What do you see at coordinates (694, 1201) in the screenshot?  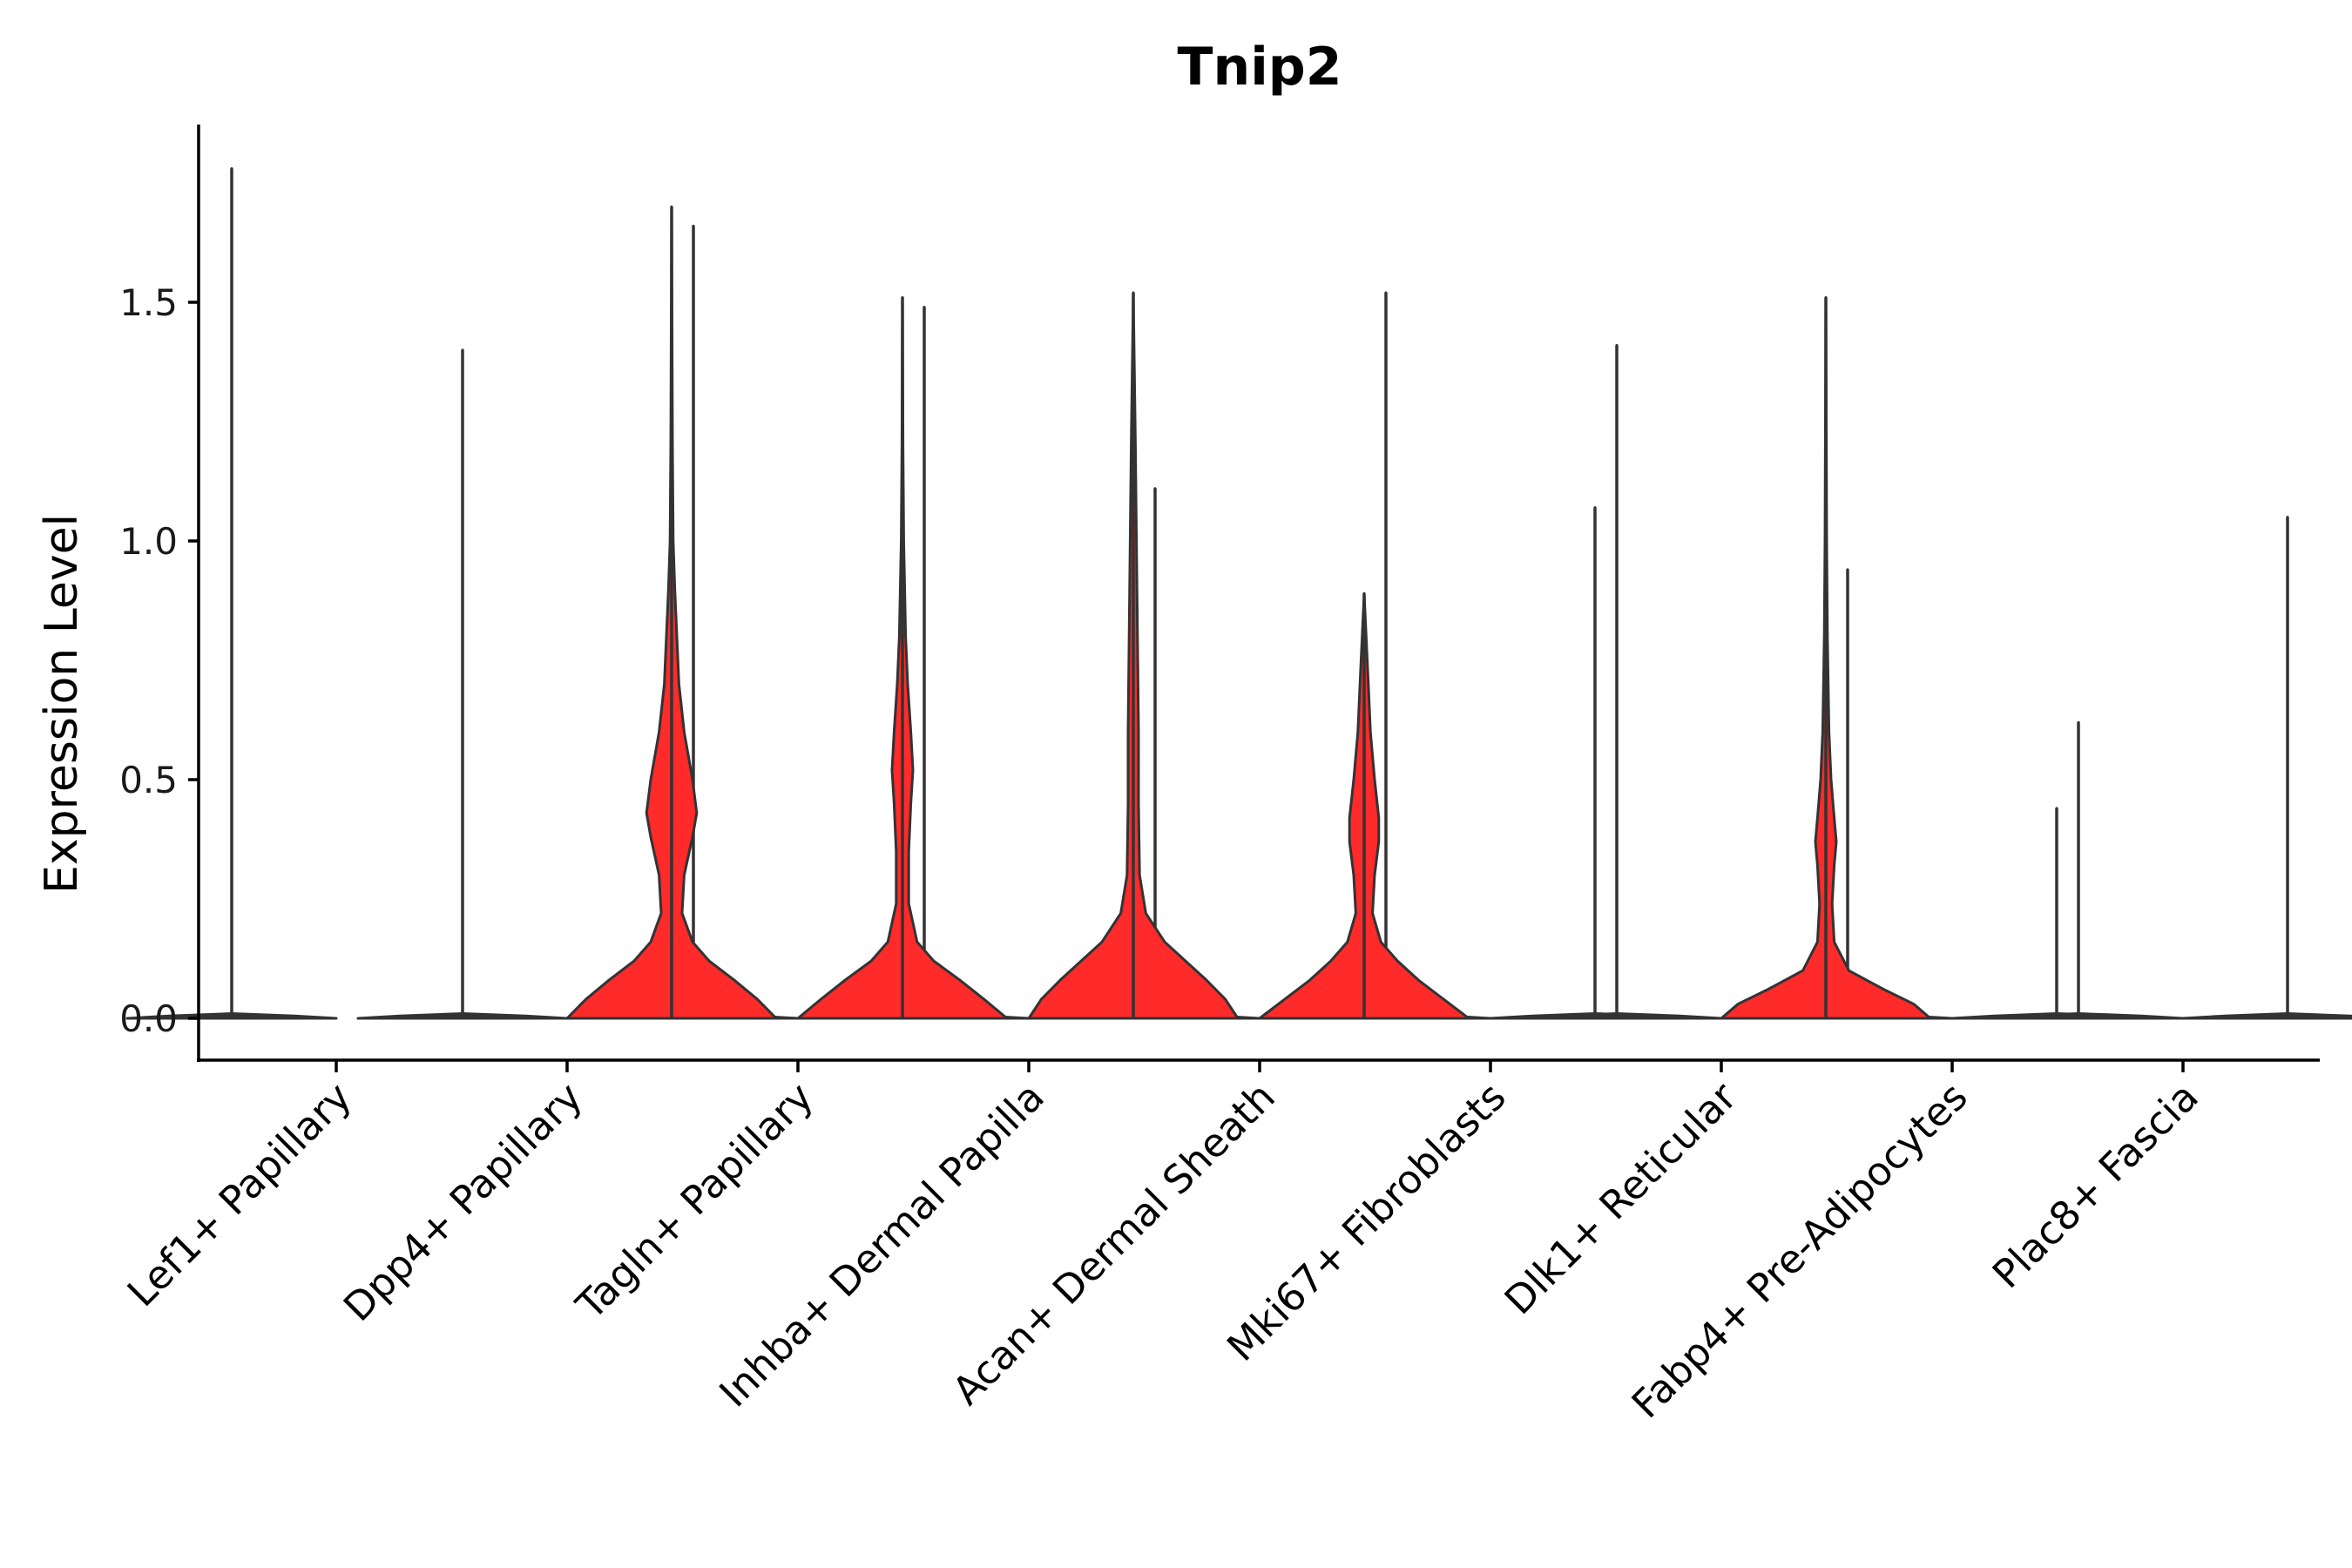 I see `x-tick-label-2: Tagln+ Papillary` at bounding box center [694, 1201].